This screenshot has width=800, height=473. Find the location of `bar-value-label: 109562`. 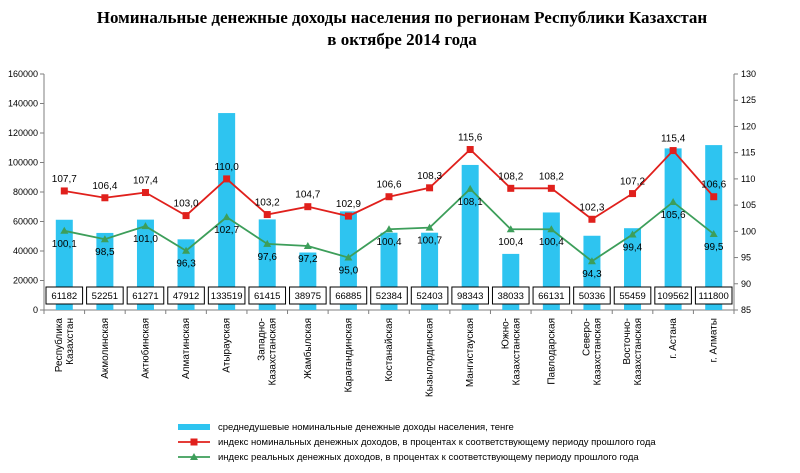

bar-value-label: 109562 is located at coordinates (673, 296).